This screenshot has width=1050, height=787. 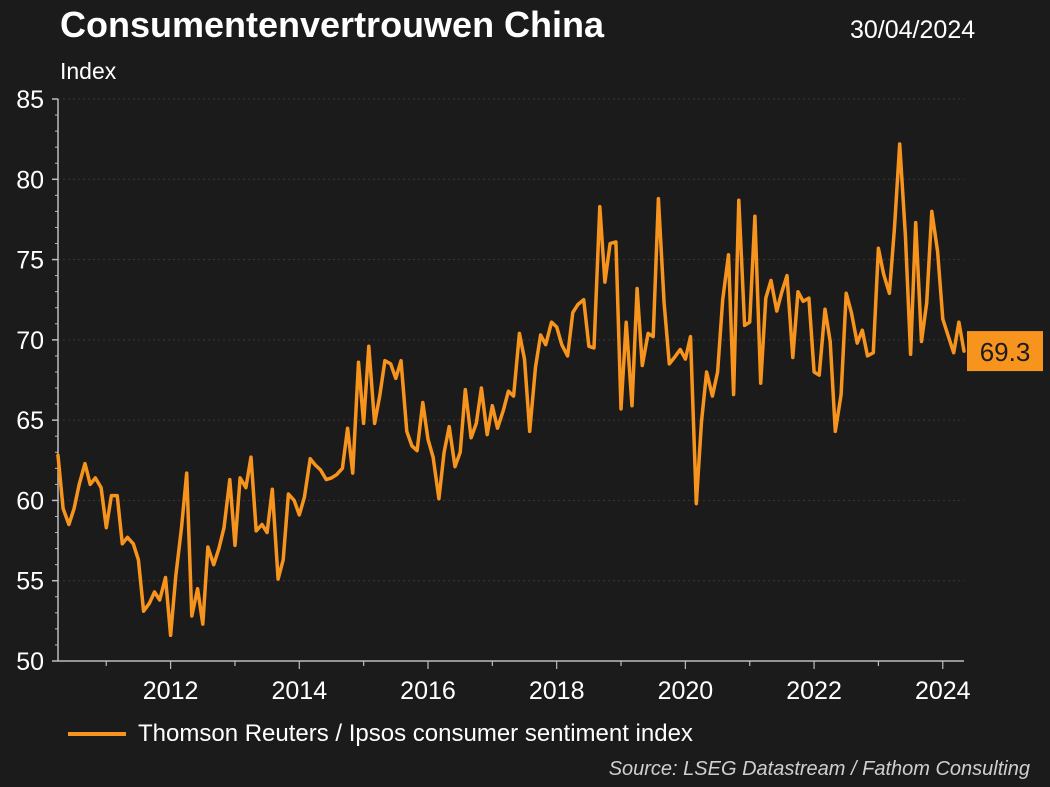 What do you see at coordinates (299, 691) in the screenshot?
I see `x-tick-label: 2014` at bounding box center [299, 691].